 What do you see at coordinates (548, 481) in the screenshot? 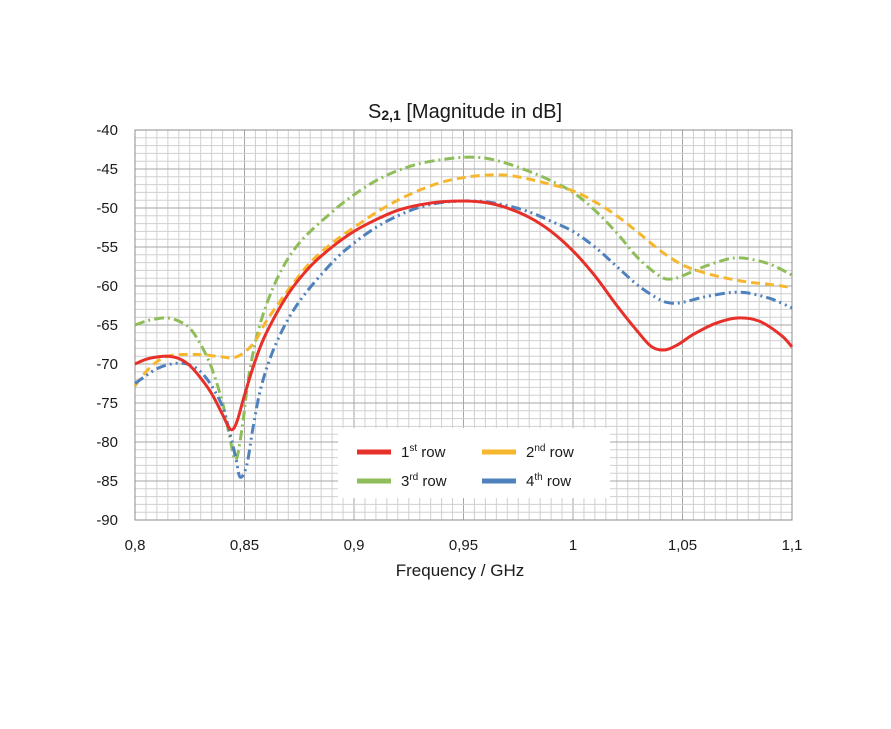
I see `legend-label-4th-row: 4th row` at bounding box center [548, 481].